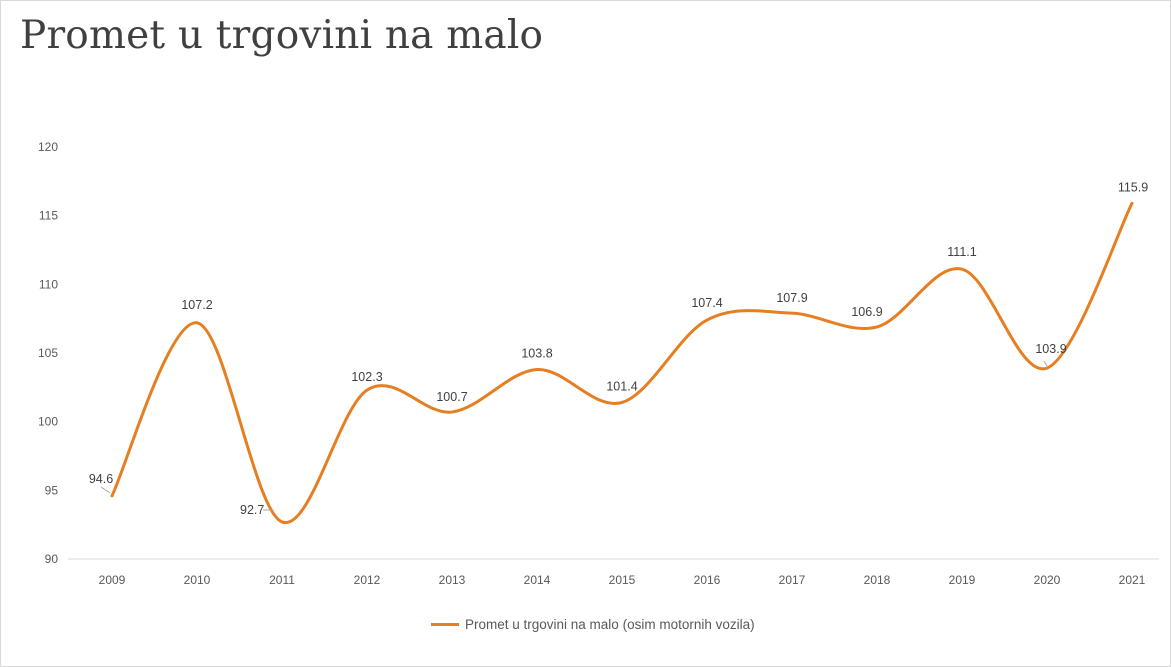 The height and width of the screenshot is (667, 1171). Describe the element at coordinates (282, 35) in the screenshot. I see `chart-title: Promet u trgovini na malo` at that location.